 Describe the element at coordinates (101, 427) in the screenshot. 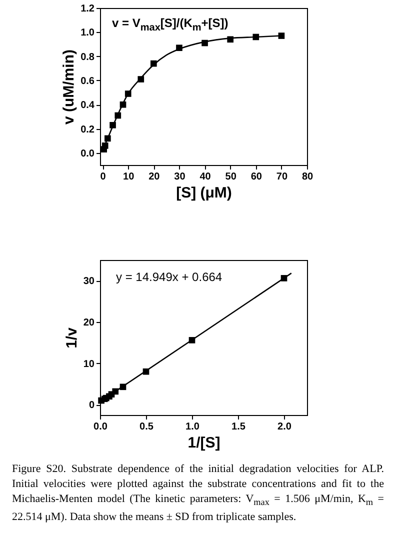

I see `x-tick-label: 0.0` at that location.